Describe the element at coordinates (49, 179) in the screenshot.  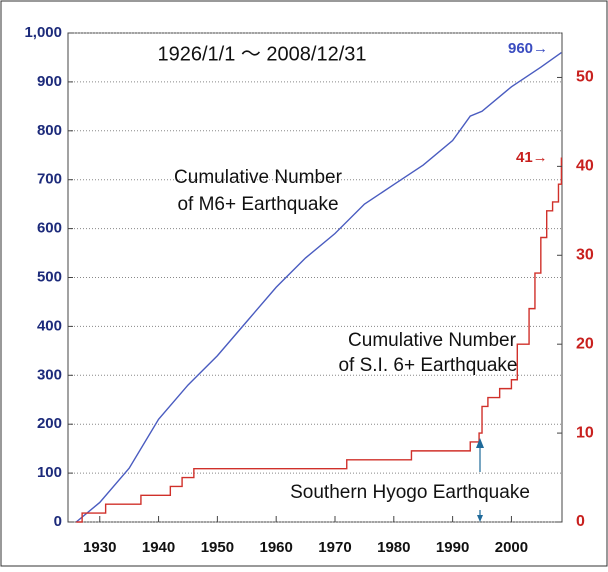
I see `y-tick-label: 700` at that location.